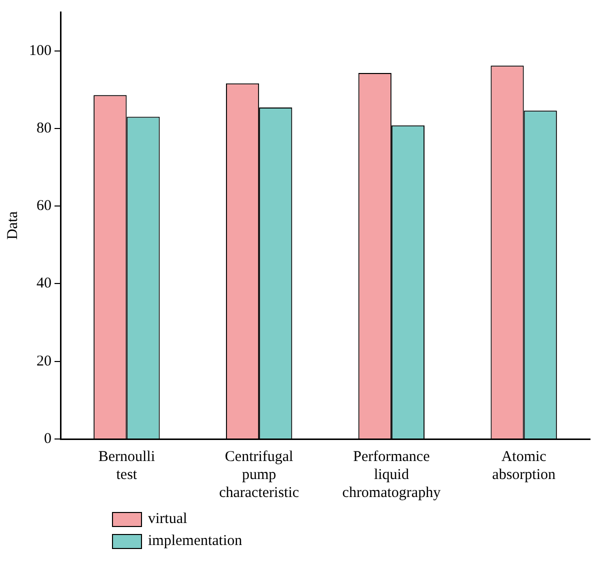 The height and width of the screenshot is (579, 592). I want to click on x-tick-label: Performance liquid chromatography, so click(392, 474).